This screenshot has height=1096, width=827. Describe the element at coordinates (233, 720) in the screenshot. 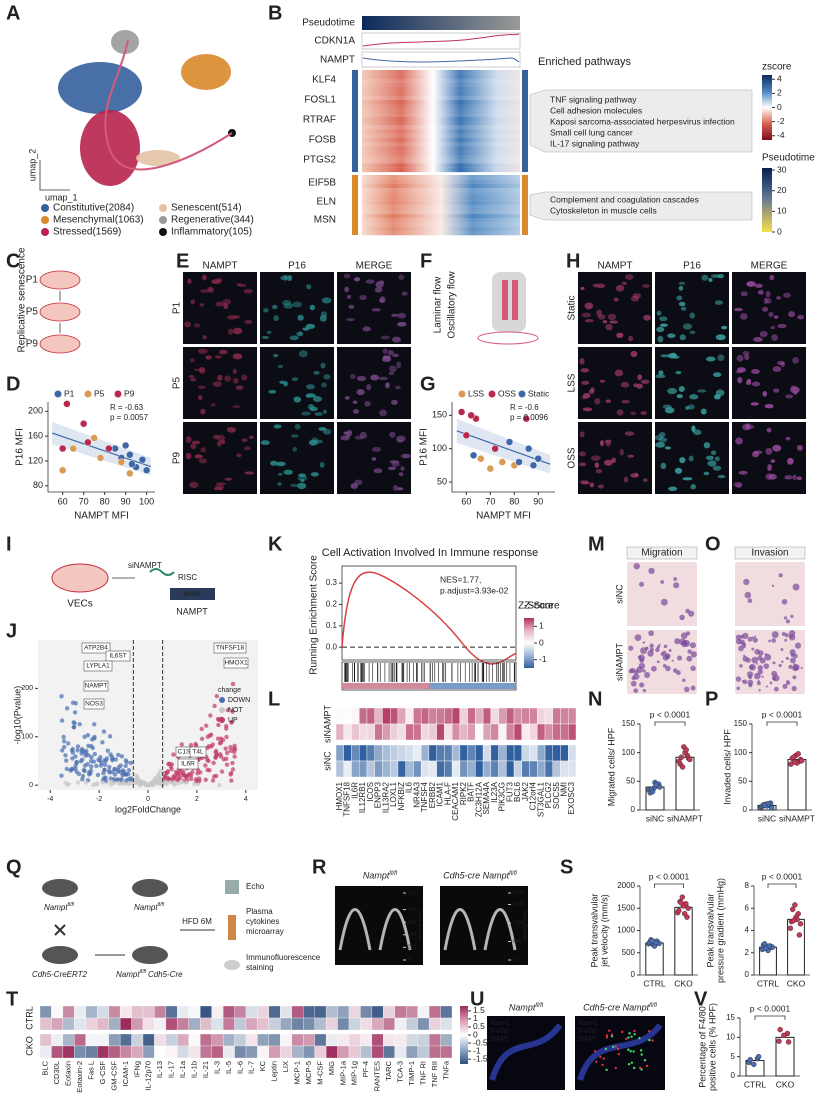

I see `legend-label: UP` at that location.